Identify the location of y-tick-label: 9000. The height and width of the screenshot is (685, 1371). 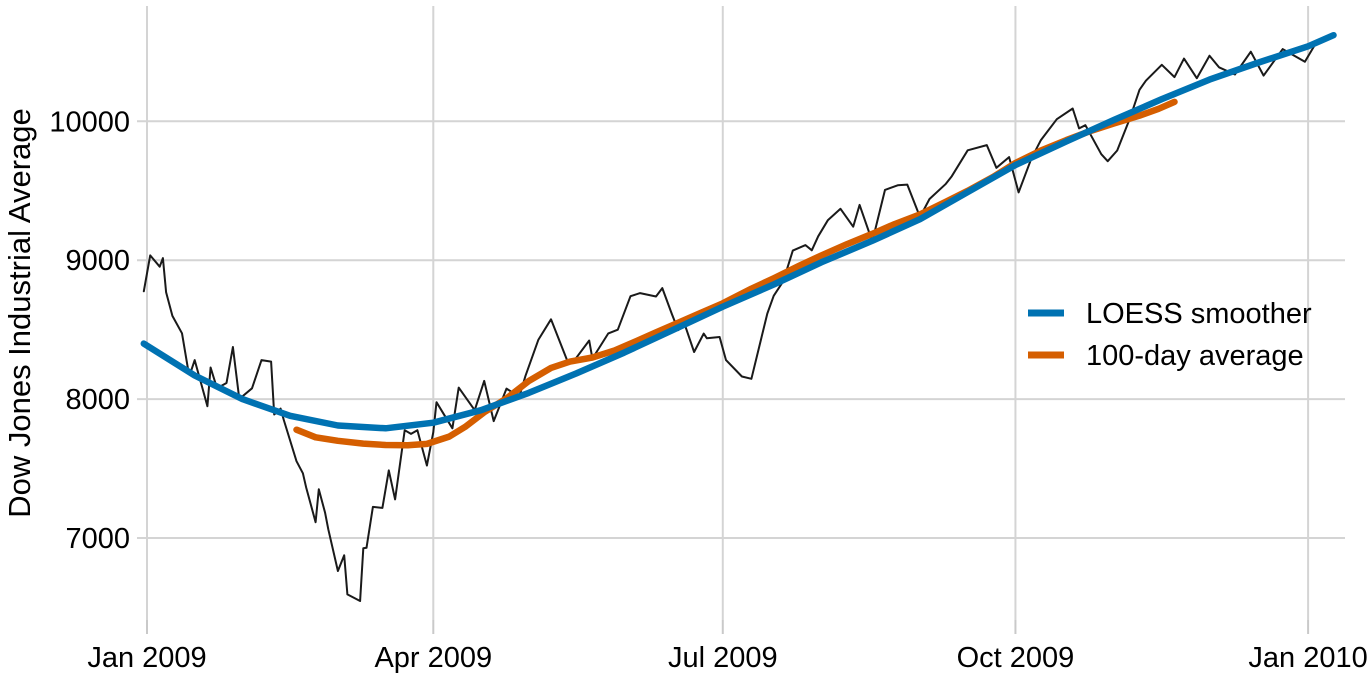
(97, 261).